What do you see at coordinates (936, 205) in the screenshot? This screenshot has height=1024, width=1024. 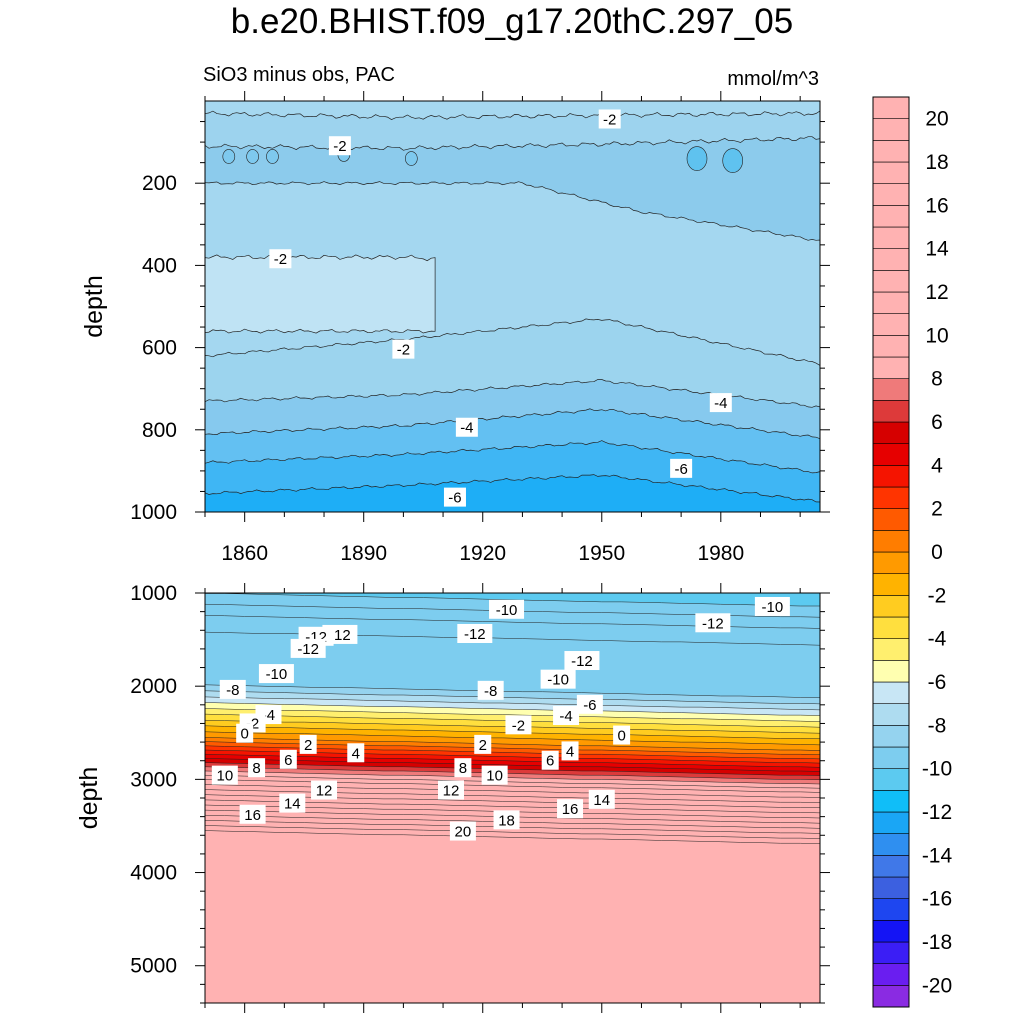 I see `colorbar-tick-label: 16` at bounding box center [936, 205].